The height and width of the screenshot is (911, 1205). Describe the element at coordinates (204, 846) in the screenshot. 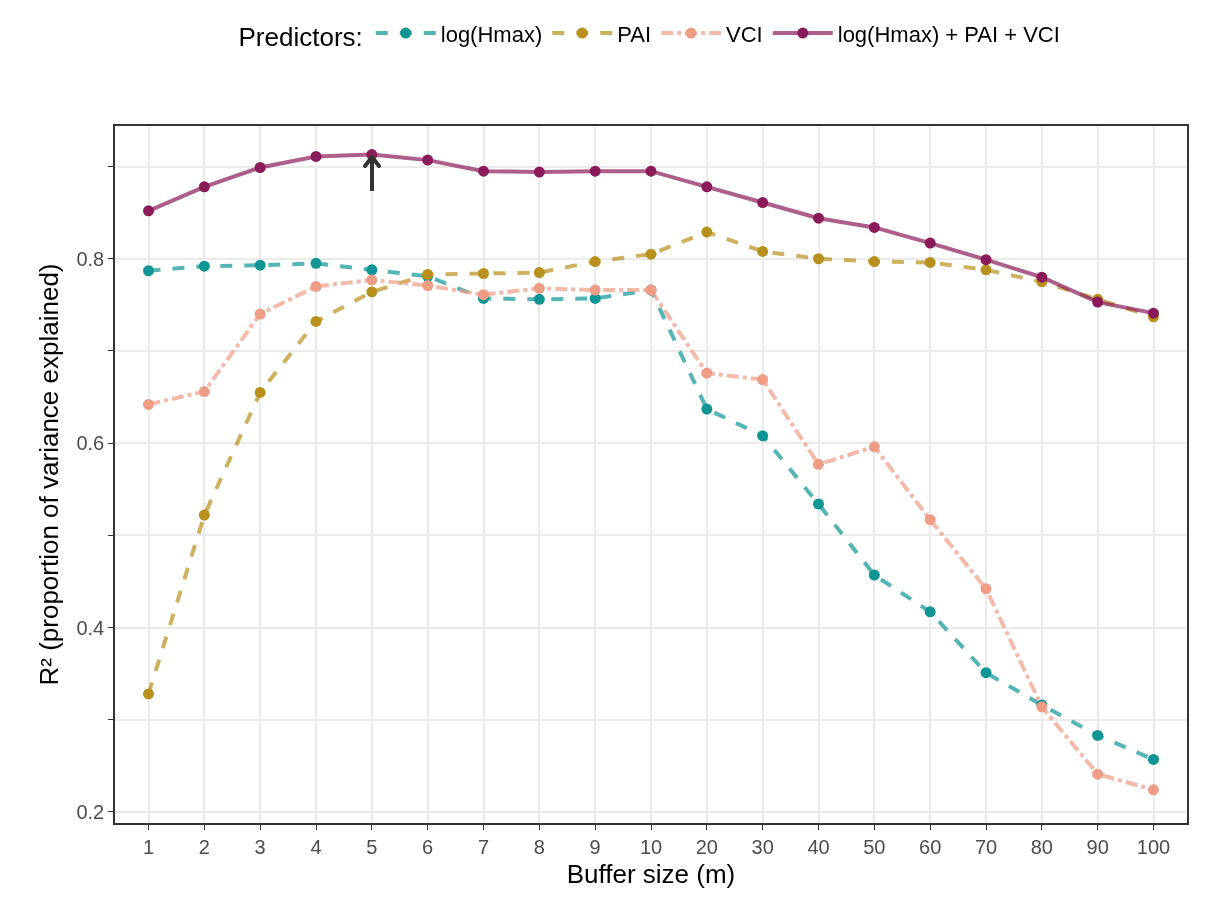

I see `x-tick-label: 2` at that location.